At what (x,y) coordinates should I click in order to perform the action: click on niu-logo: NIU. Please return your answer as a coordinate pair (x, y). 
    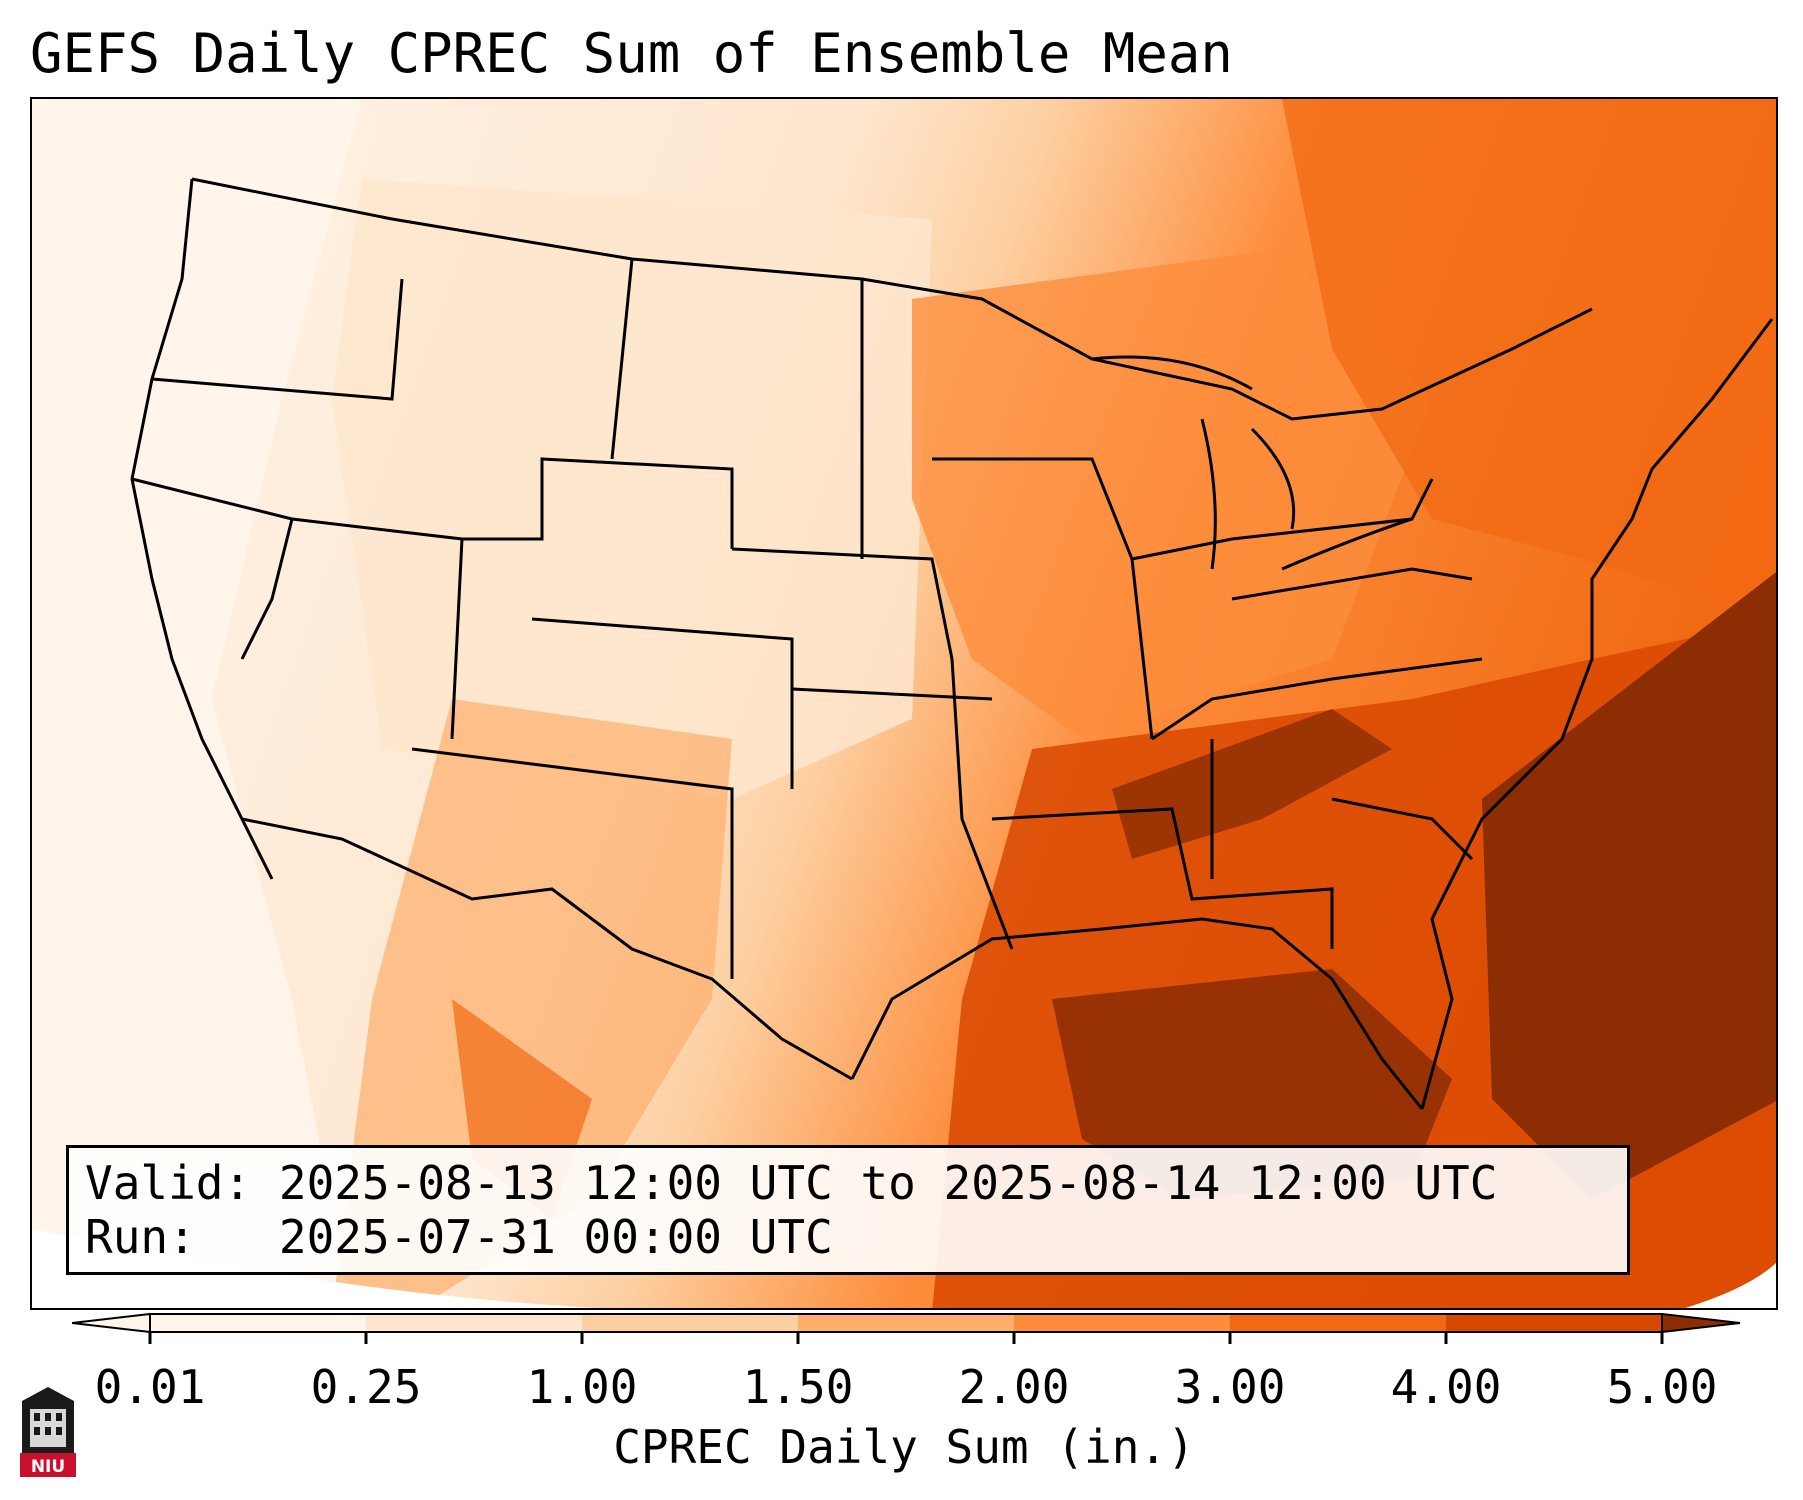
    Looking at the image, I should click on (48, 1432).